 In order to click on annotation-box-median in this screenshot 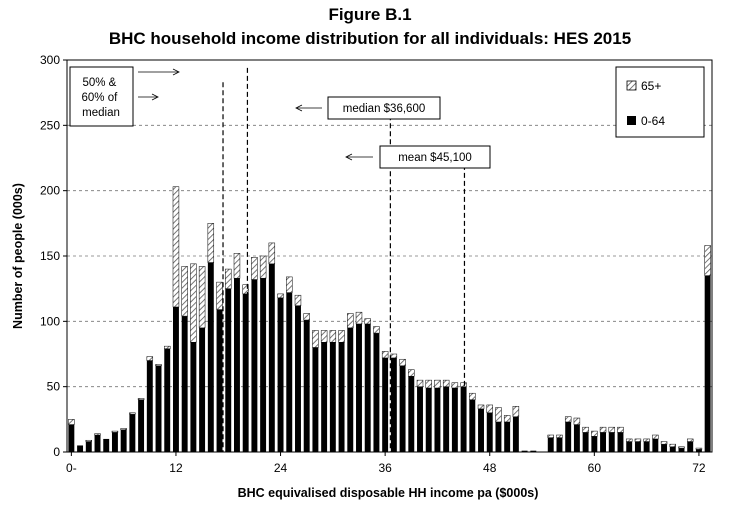, I will do `click(384, 108)`.